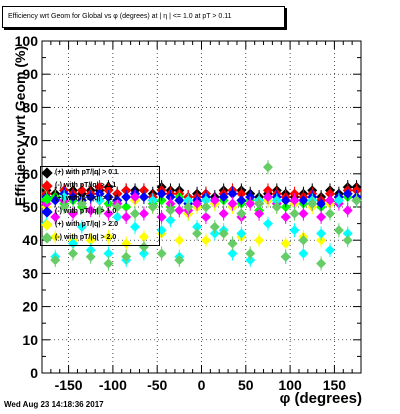 The height and width of the screenshot is (414, 400). Describe the element at coordinates (69, 385) in the screenshot. I see `x-tick-label: -150` at that location.